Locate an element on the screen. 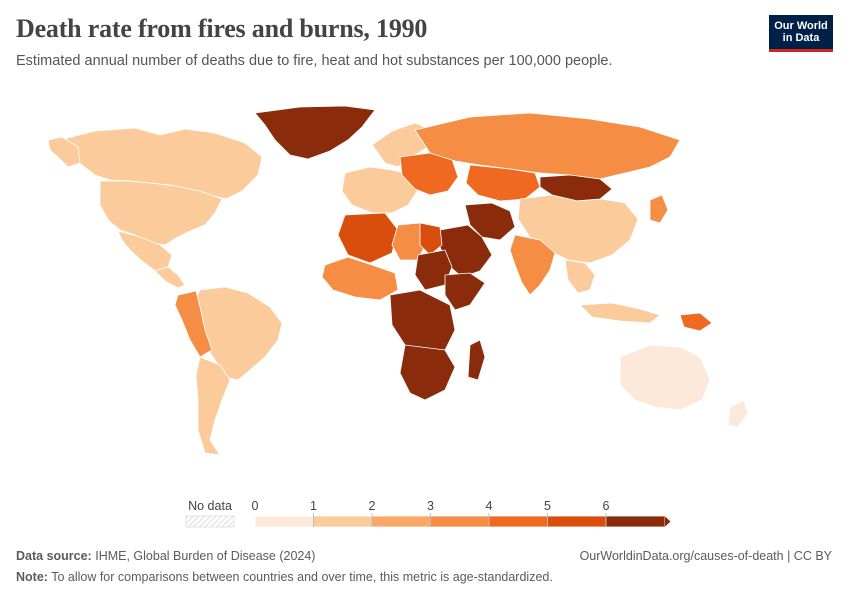  region-india is located at coordinates (532, 265).